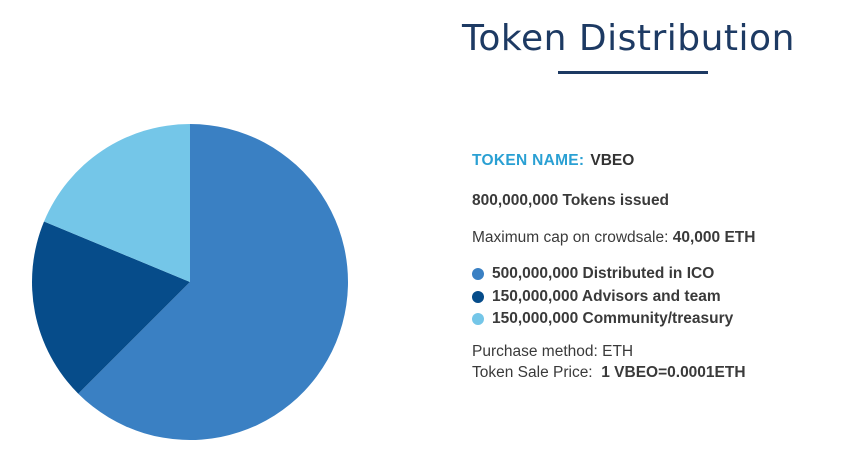  Describe the element at coordinates (606, 296) in the screenshot. I see `legend-label: 150,000,000 Advisors and team` at that location.